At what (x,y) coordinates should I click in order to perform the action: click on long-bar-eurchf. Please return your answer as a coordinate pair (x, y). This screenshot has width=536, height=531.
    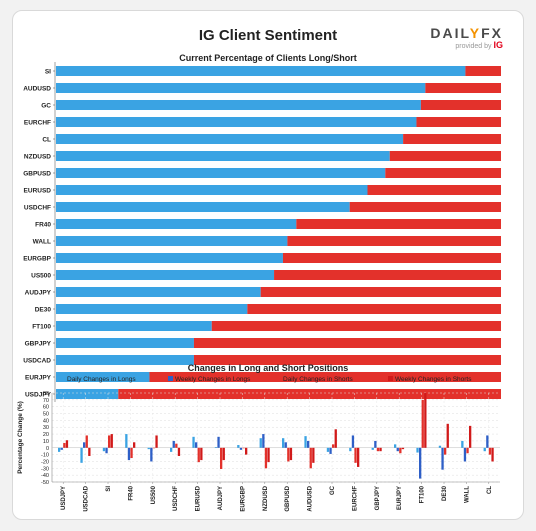
    Looking at the image, I should click on (236, 122).